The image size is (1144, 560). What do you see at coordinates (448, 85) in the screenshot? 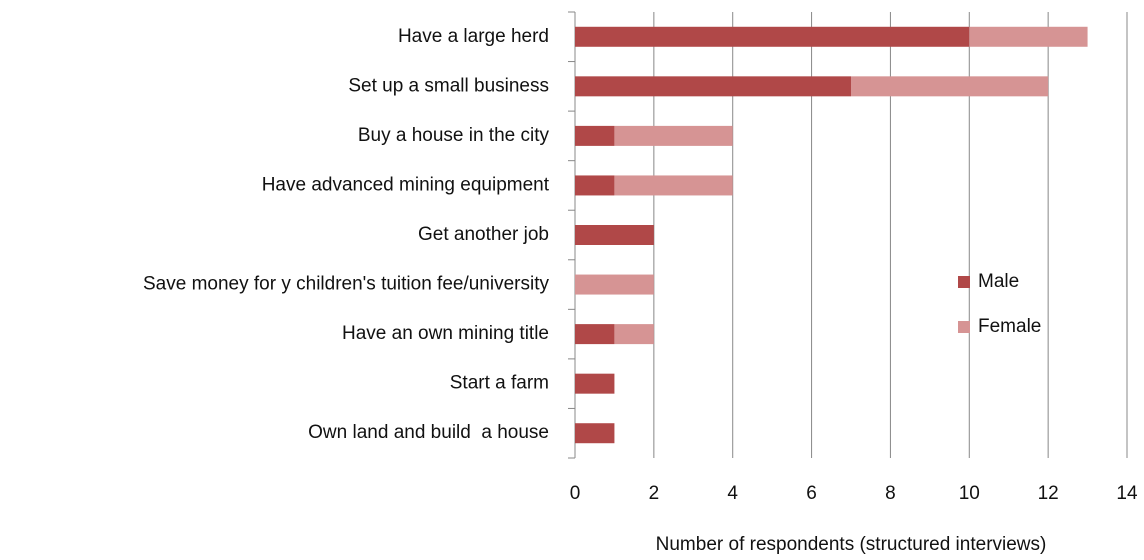
I see `y-tick-label: Set up a small business` at bounding box center [448, 85].